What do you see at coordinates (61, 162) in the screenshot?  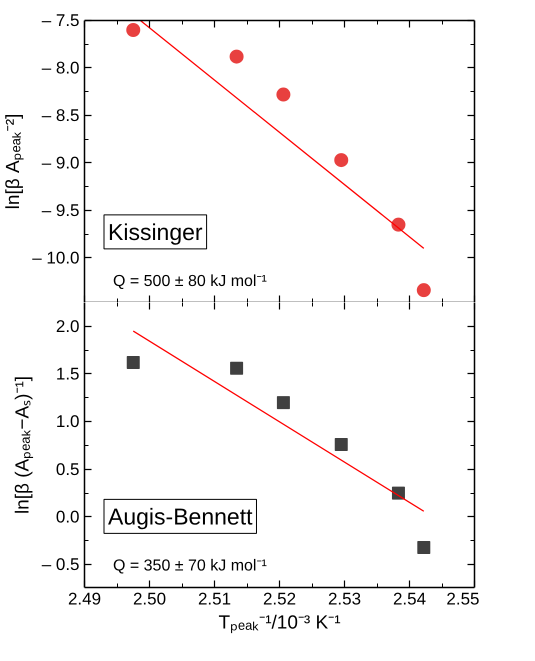 I see `y-tick-label: – 9.0` at bounding box center [61, 162].